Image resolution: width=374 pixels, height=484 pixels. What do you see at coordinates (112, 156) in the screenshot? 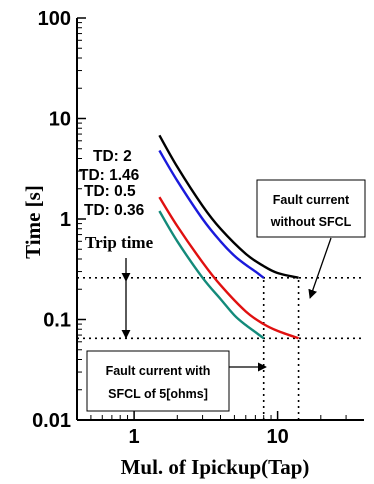
I see `series-label-td-2: TD: 2` at bounding box center [112, 156].